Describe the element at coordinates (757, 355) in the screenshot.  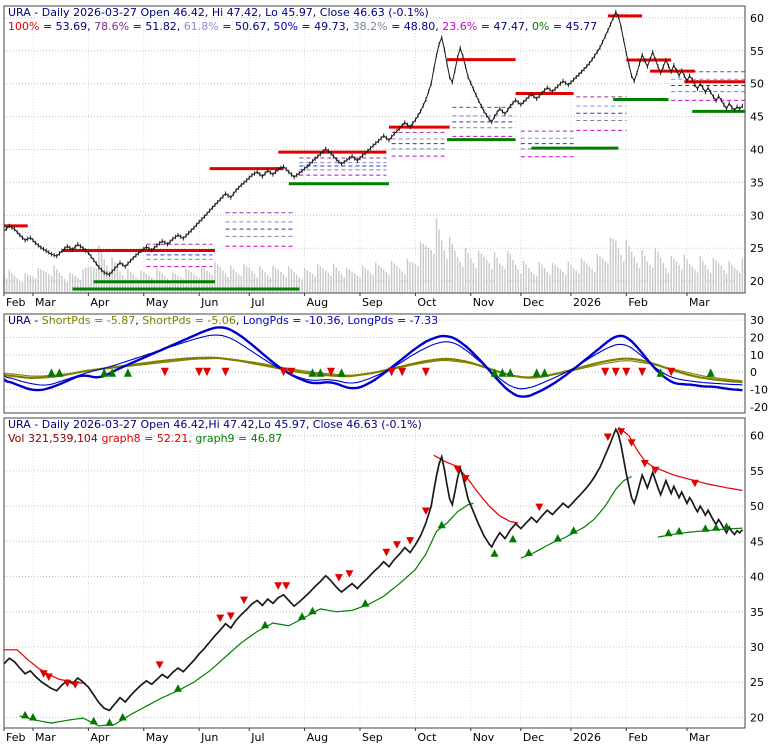
I see `svg-text: 10` at that location.